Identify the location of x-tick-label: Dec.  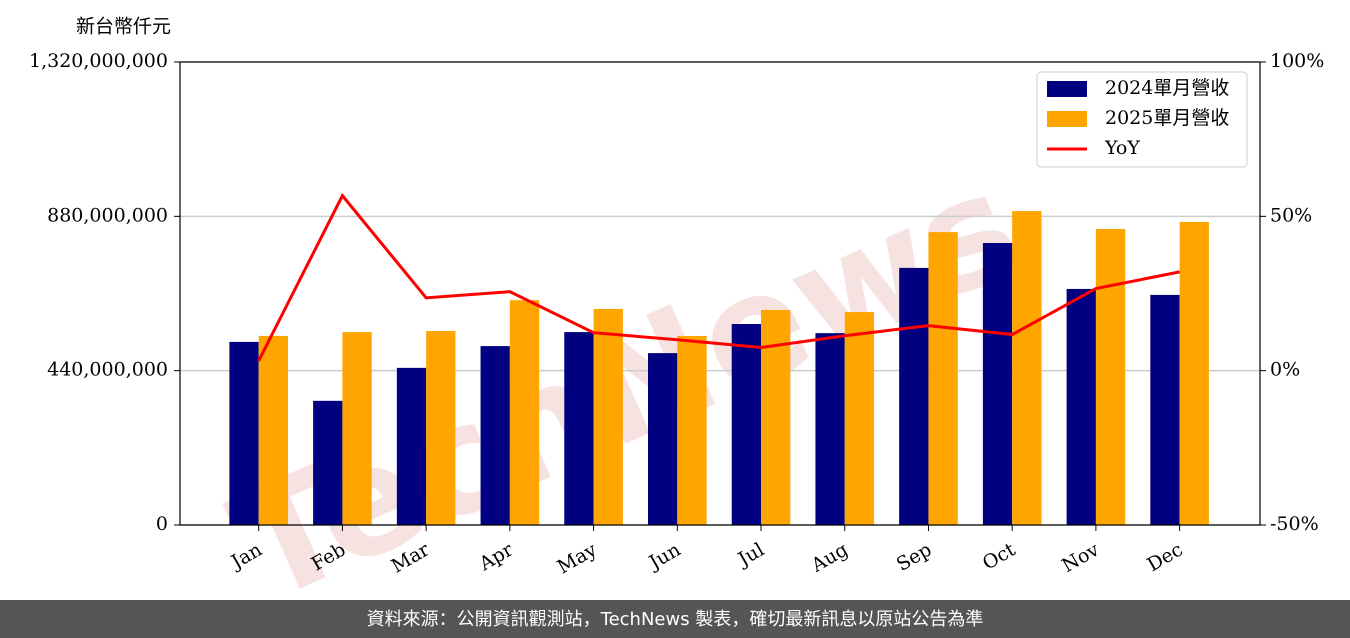
(1164, 558).